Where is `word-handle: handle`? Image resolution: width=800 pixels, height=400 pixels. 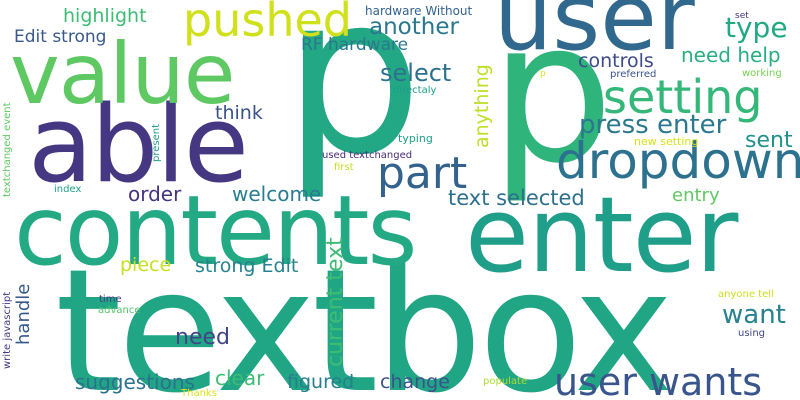
word-handle: handle is located at coordinates (23, 314).